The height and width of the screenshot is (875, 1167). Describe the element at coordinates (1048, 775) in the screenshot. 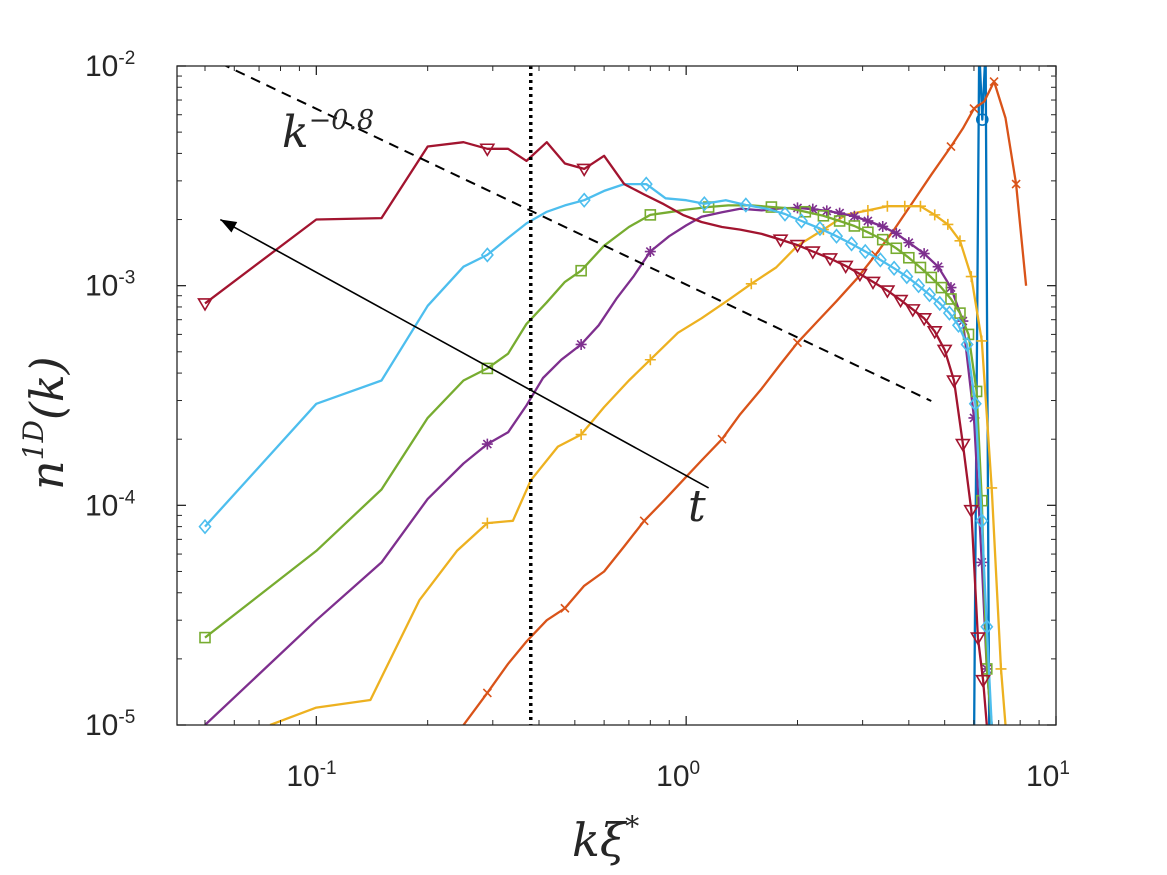

I see `x-tick-label: 10¹` at that location.